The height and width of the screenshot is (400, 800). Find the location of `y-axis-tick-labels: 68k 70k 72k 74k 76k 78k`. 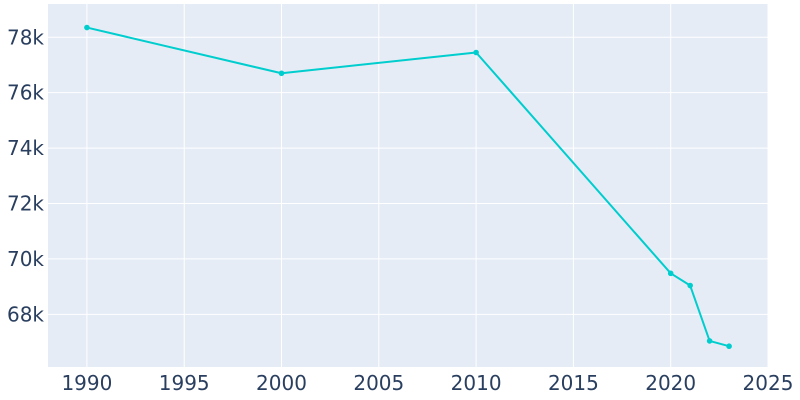

y-axis-tick-labels: 68k 70k 72k 74k 76k 78k is located at coordinates (25, 175).